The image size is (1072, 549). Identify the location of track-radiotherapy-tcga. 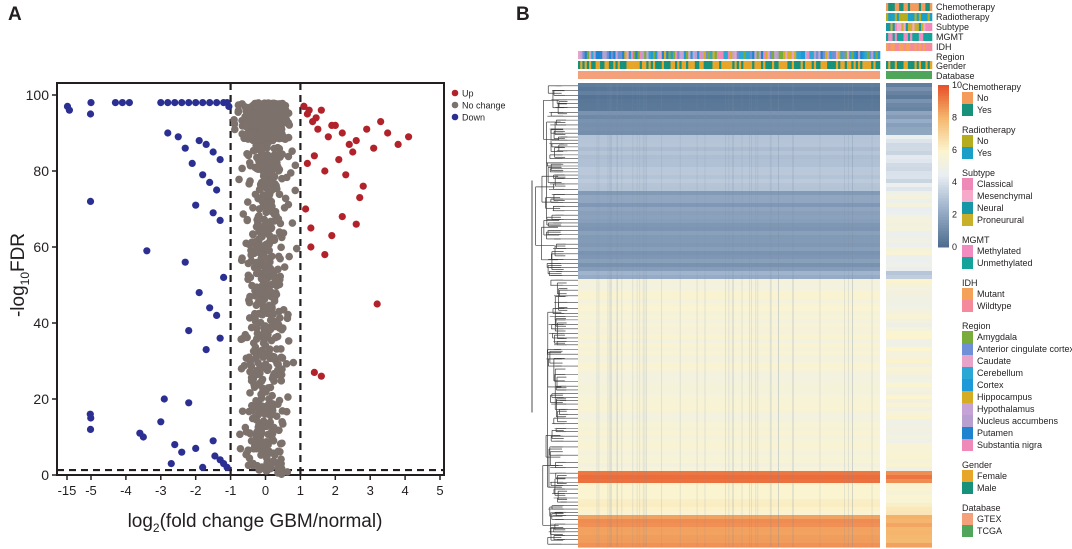
(924, 17).